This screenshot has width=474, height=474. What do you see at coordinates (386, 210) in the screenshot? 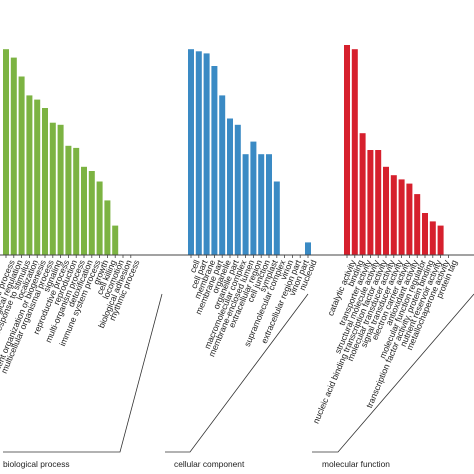
I see `bar-molecular-transducer-activity` at bounding box center [386, 210].